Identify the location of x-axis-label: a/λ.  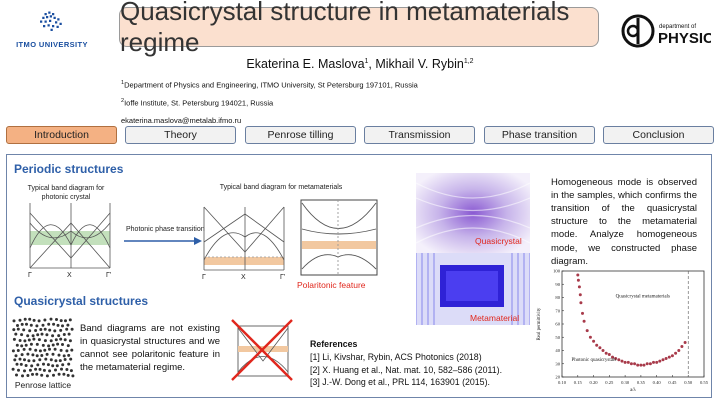
(633, 390).